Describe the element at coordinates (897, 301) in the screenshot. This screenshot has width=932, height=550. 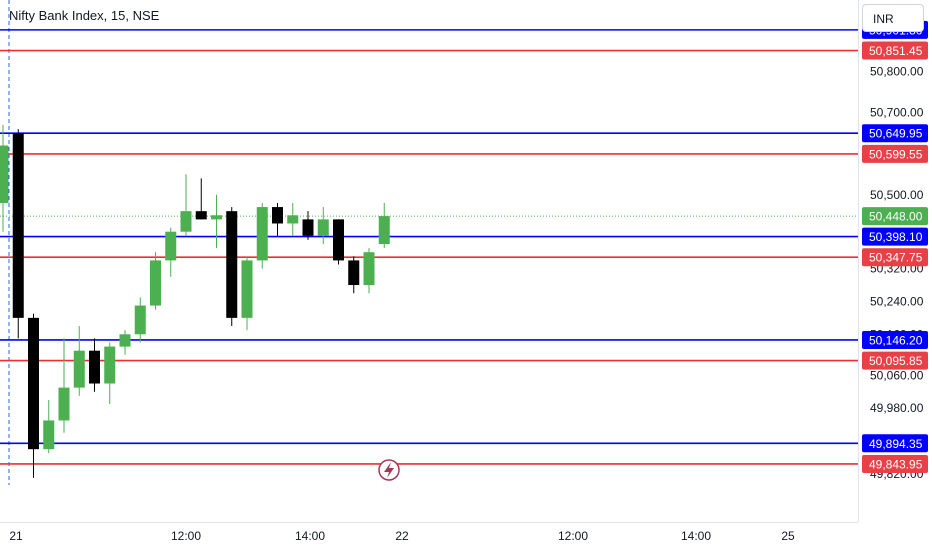
I see `price-tick-label: 50,240.00` at that location.